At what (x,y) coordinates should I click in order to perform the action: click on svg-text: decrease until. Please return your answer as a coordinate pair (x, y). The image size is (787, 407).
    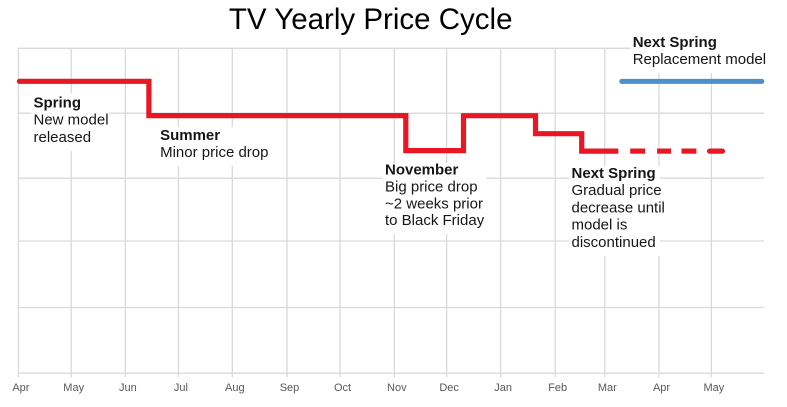
    Looking at the image, I should click on (618, 207).